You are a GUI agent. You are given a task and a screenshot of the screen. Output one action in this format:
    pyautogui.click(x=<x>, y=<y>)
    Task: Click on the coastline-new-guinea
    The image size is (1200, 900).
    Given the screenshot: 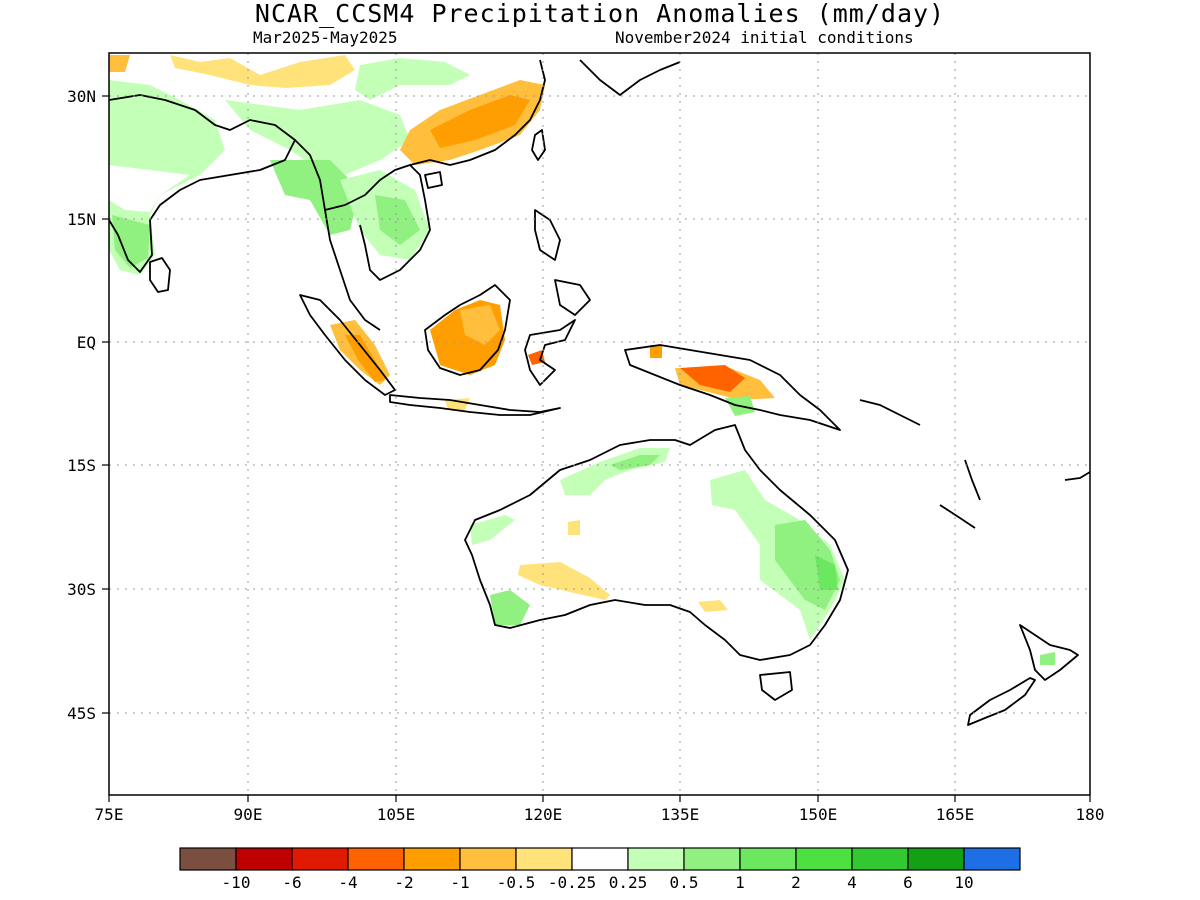 What is the action you would take?
    pyautogui.click(x=732, y=387)
    